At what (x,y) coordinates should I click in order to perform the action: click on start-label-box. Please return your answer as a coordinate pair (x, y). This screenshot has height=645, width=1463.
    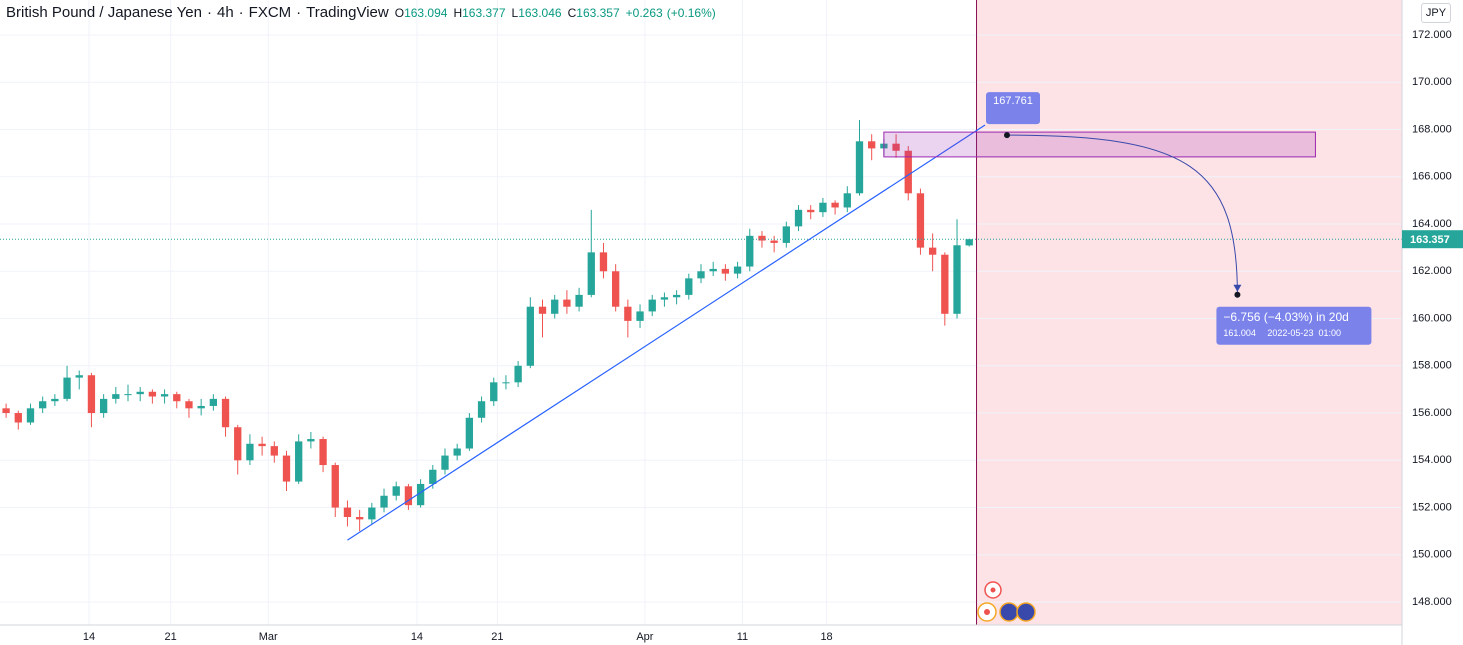
    Looking at the image, I should click on (1013, 108).